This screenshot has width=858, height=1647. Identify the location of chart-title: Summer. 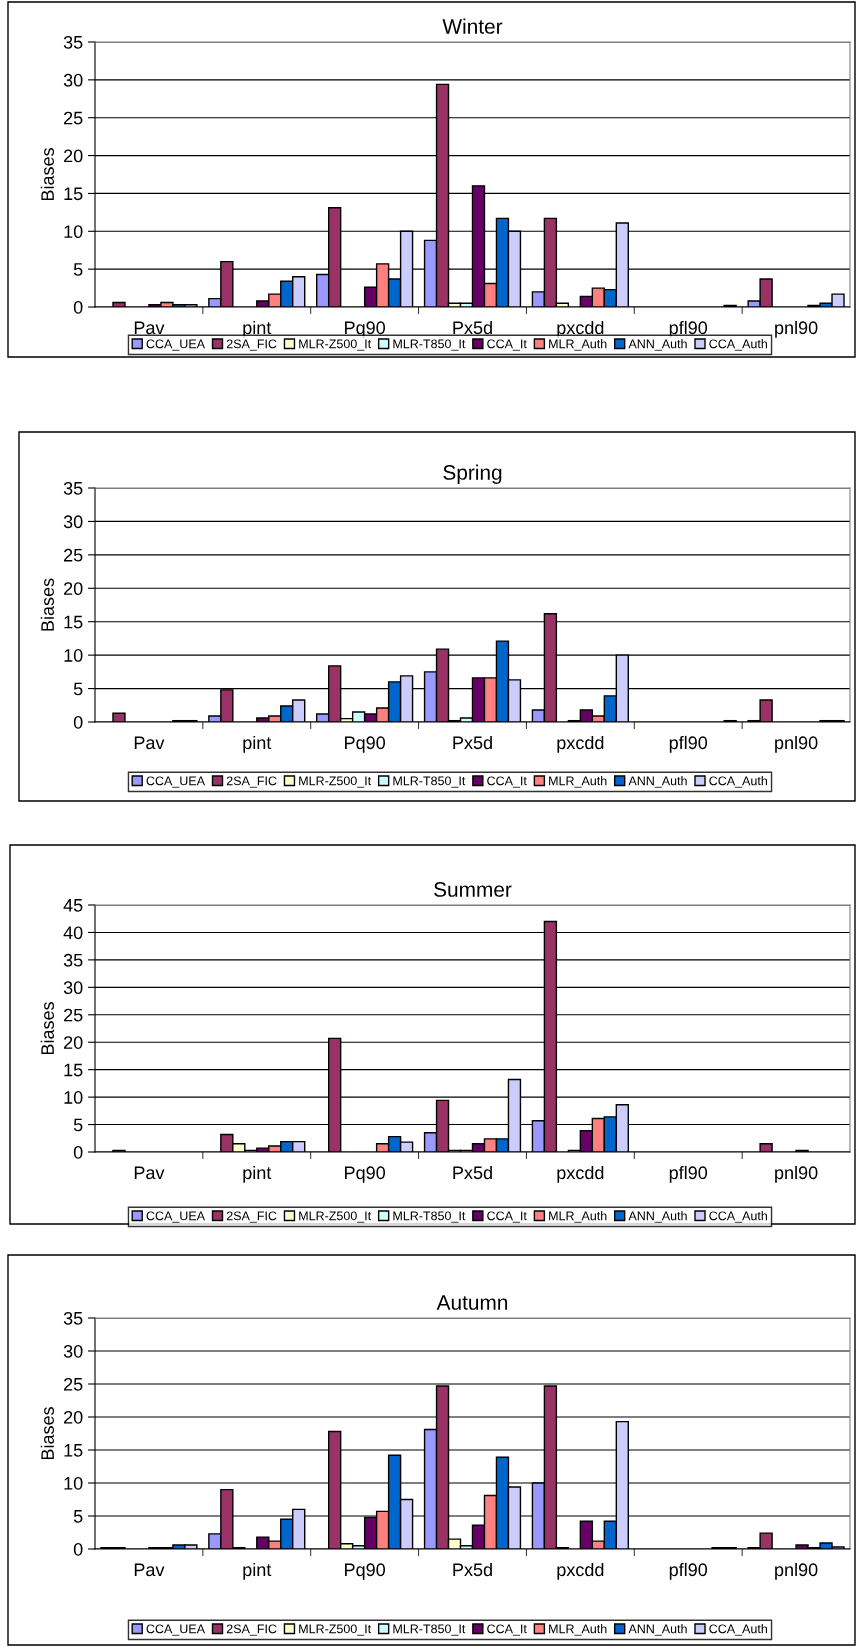
(473, 889).